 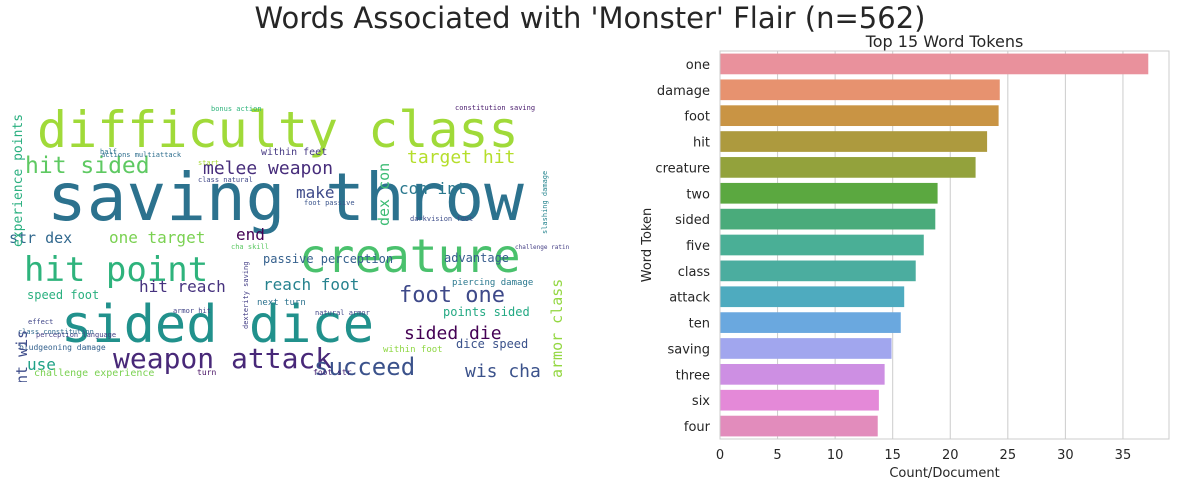 I want to click on cloud-word: natural armor, so click(x=342, y=313).